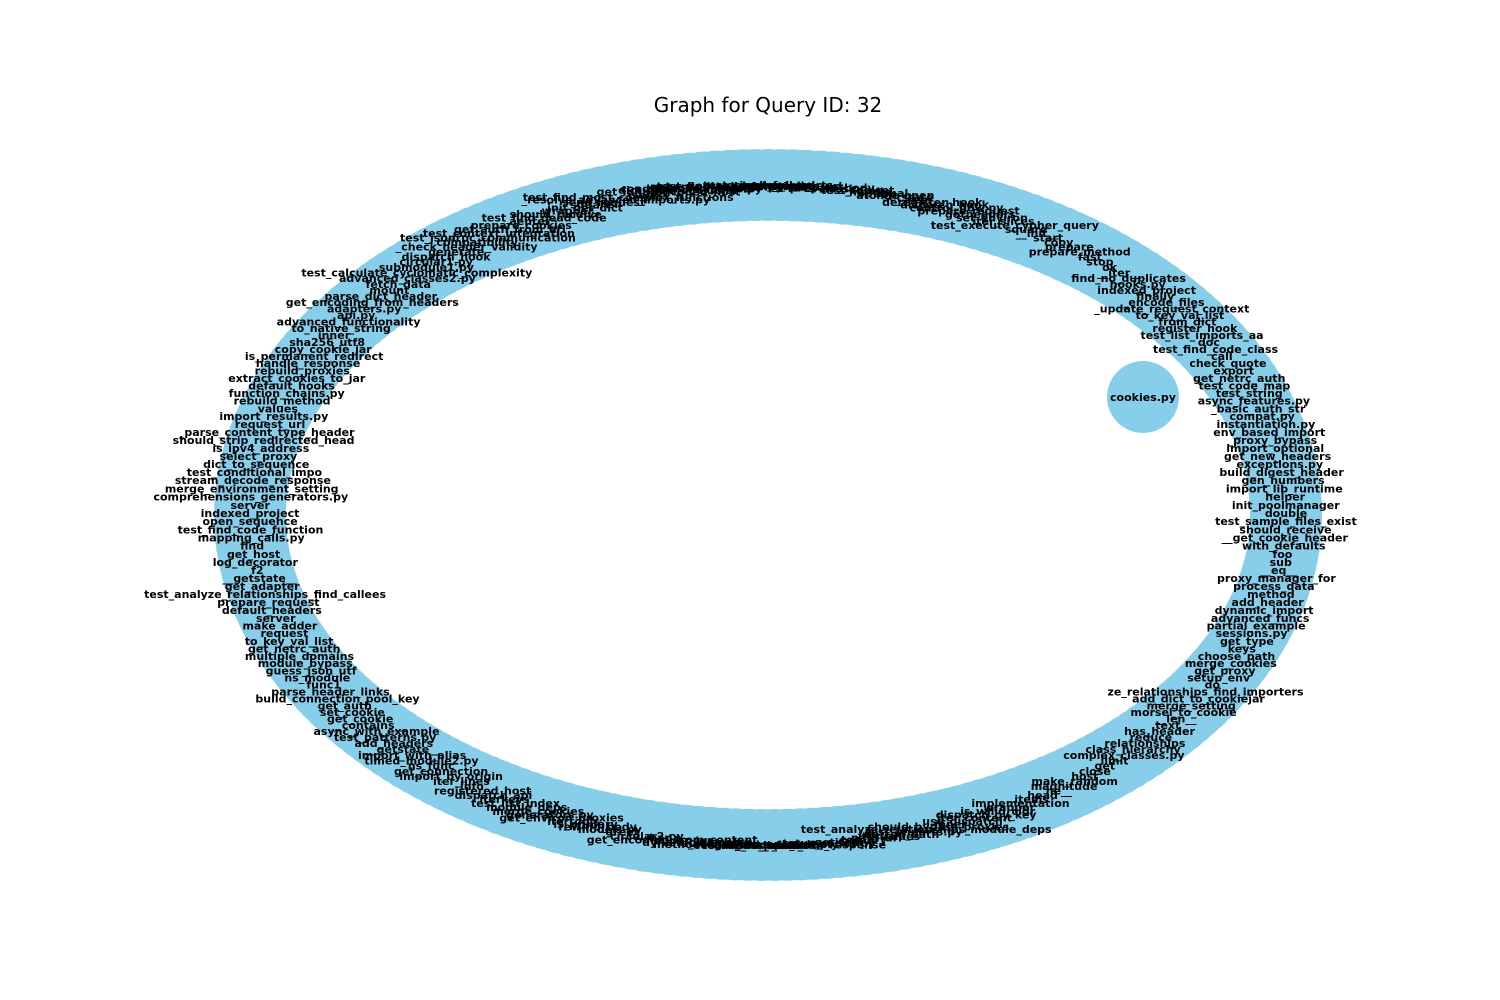 Image resolution: width=1500 pixels, height=1000 pixels. Describe the element at coordinates (710, 843) in the screenshot. I see `node-label: is_redirect` at that location.